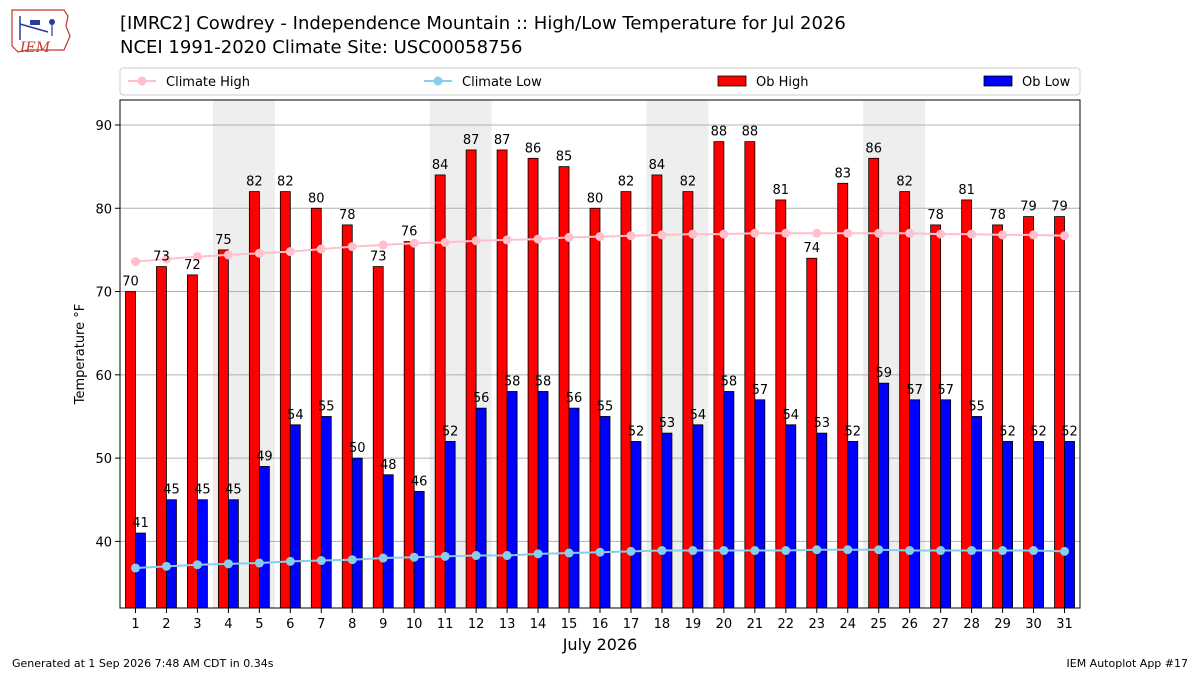  Describe the element at coordinates (812, 248) in the screenshot. I see `ob-high-label: 74` at that location.